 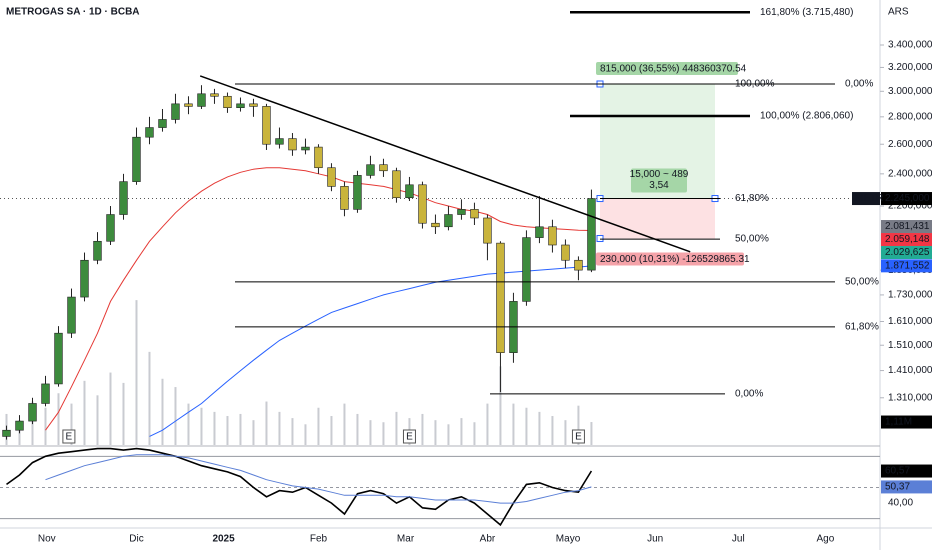 I want to click on y-tick-label: 1.730,000, so click(x=910, y=295).